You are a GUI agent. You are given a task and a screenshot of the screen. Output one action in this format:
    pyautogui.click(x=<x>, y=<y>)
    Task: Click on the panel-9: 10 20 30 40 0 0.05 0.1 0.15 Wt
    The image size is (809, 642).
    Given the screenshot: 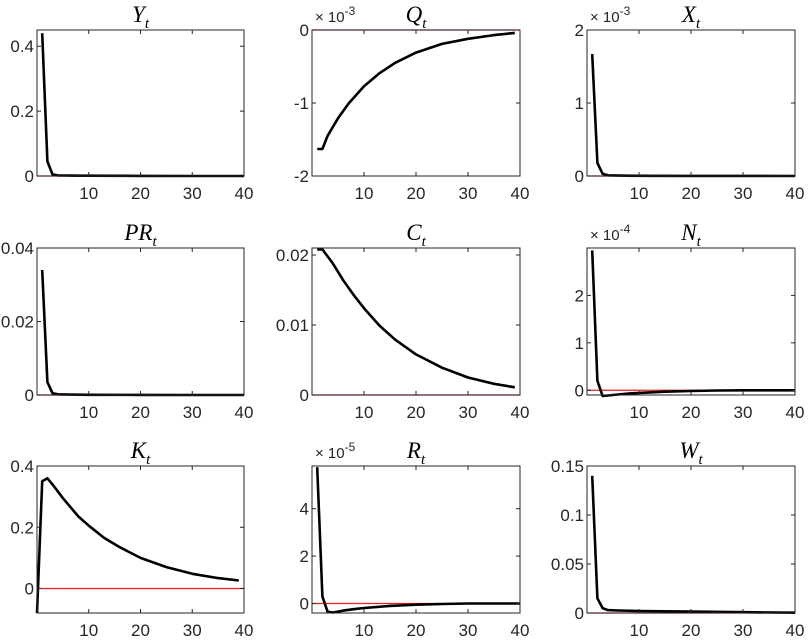 What is the action you would take?
    pyautogui.click(x=678, y=539)
    